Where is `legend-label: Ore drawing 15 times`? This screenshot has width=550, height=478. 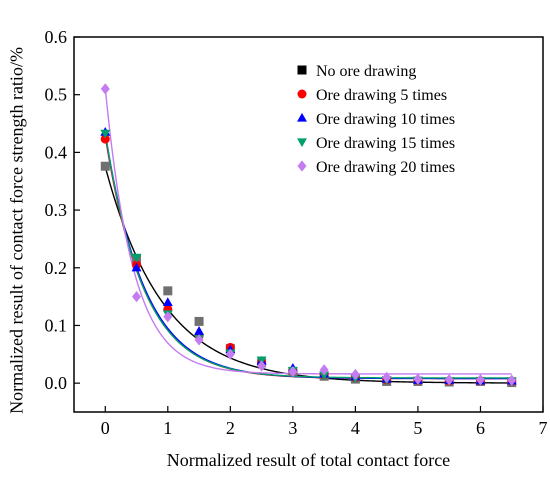 legend-label: Ore drawing 15 times is located at coordinates (385, 143).